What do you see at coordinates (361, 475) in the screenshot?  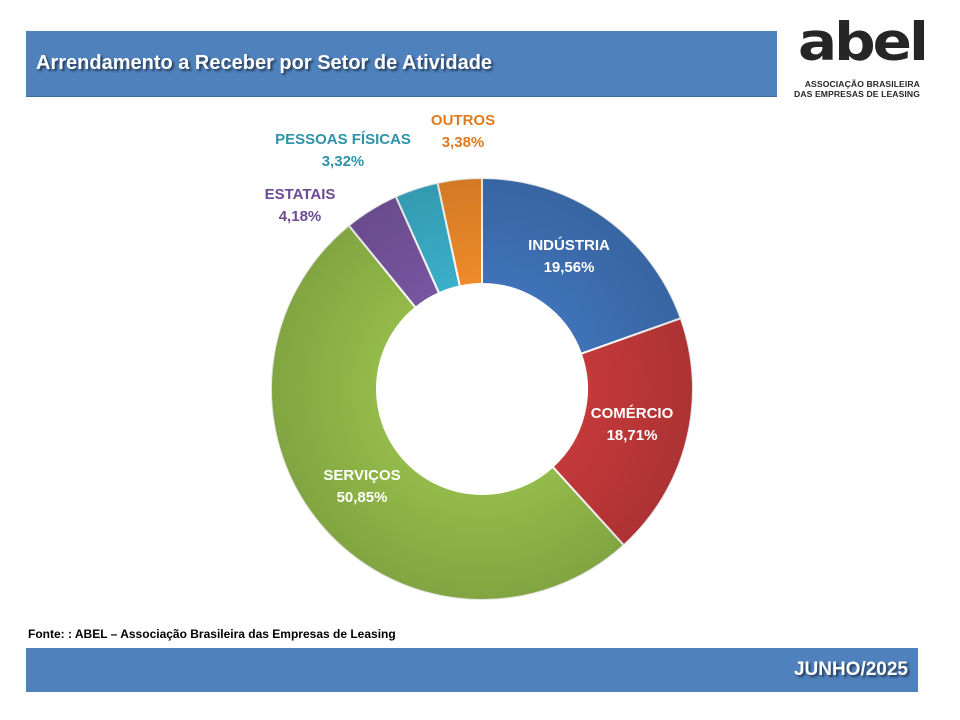 I see `slice-label: SERVIÇOS` at bounding box center [361, 475].